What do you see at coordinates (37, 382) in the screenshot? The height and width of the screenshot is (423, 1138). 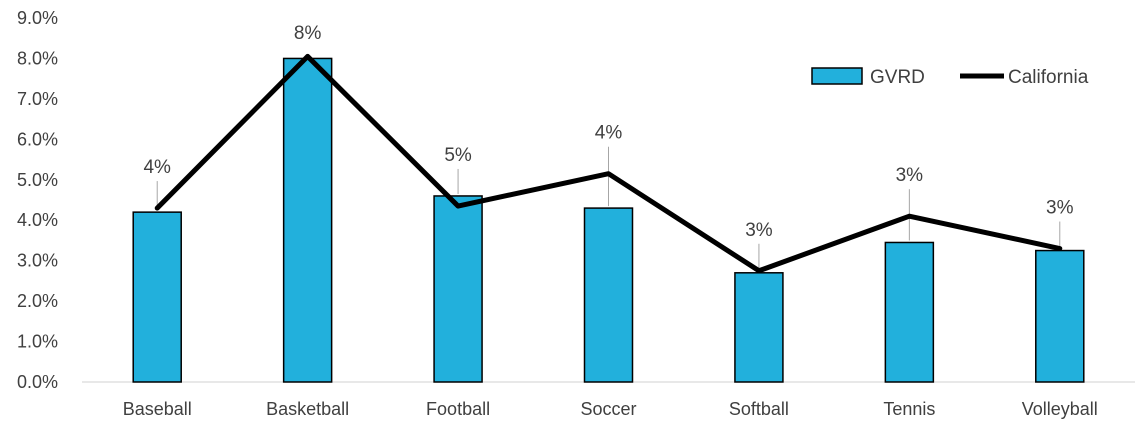 I see `y-tick-label: 0.0%` at bounding box center [37, 382].